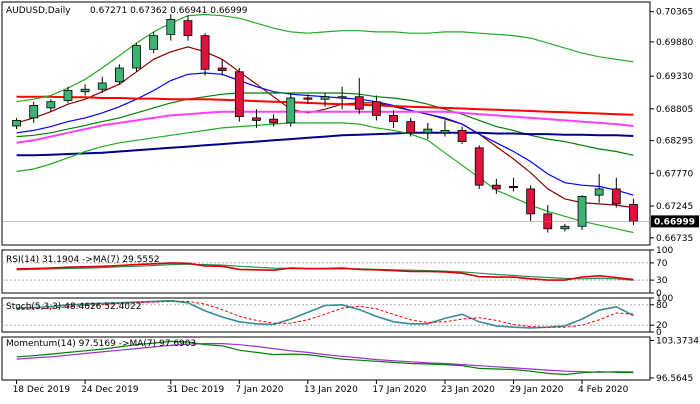  I want to click on price-tick-label: 0.66735, so click(674, 239).